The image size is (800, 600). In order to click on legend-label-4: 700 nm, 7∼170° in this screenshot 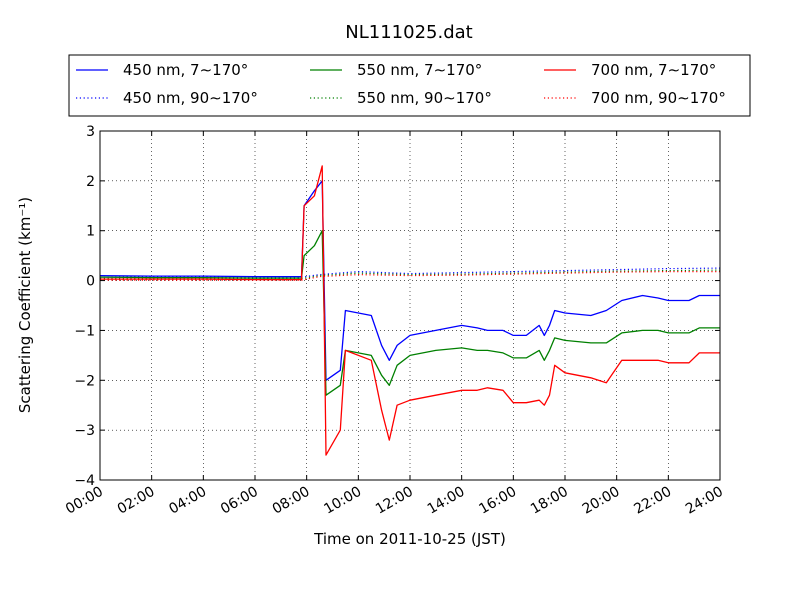, I will do `click(653, 70)`.